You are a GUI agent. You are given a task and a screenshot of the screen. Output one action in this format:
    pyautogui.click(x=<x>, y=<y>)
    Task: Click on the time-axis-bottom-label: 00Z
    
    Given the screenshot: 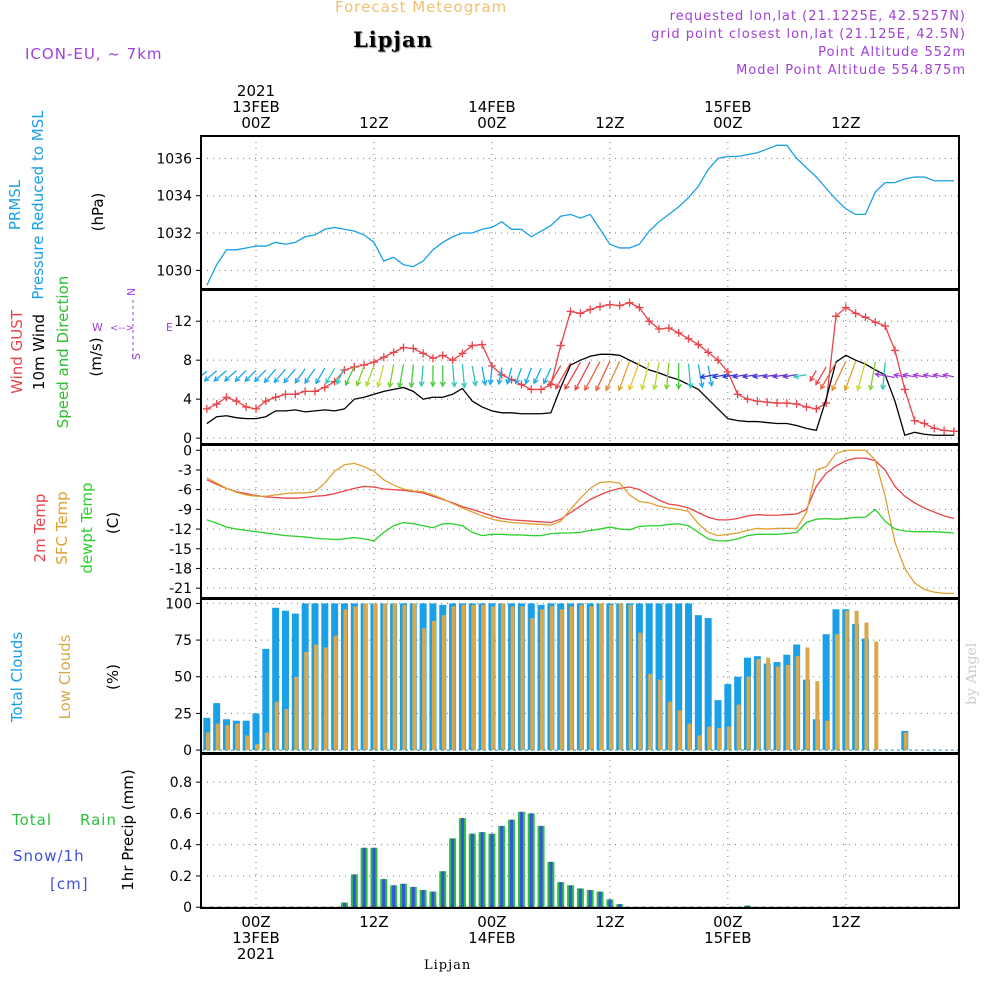 What is the action you would take?
    pyautogui.click(x=727, y=922)
    